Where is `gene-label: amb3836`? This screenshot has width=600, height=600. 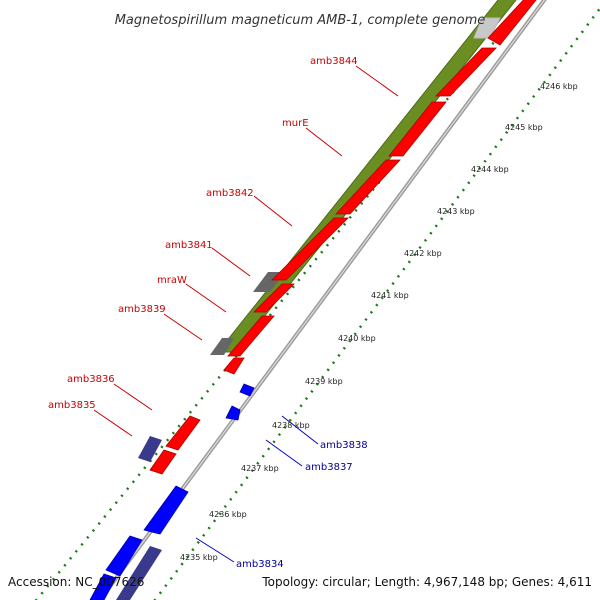 gene-label: amb3836 is located at coordinates (91, 379).